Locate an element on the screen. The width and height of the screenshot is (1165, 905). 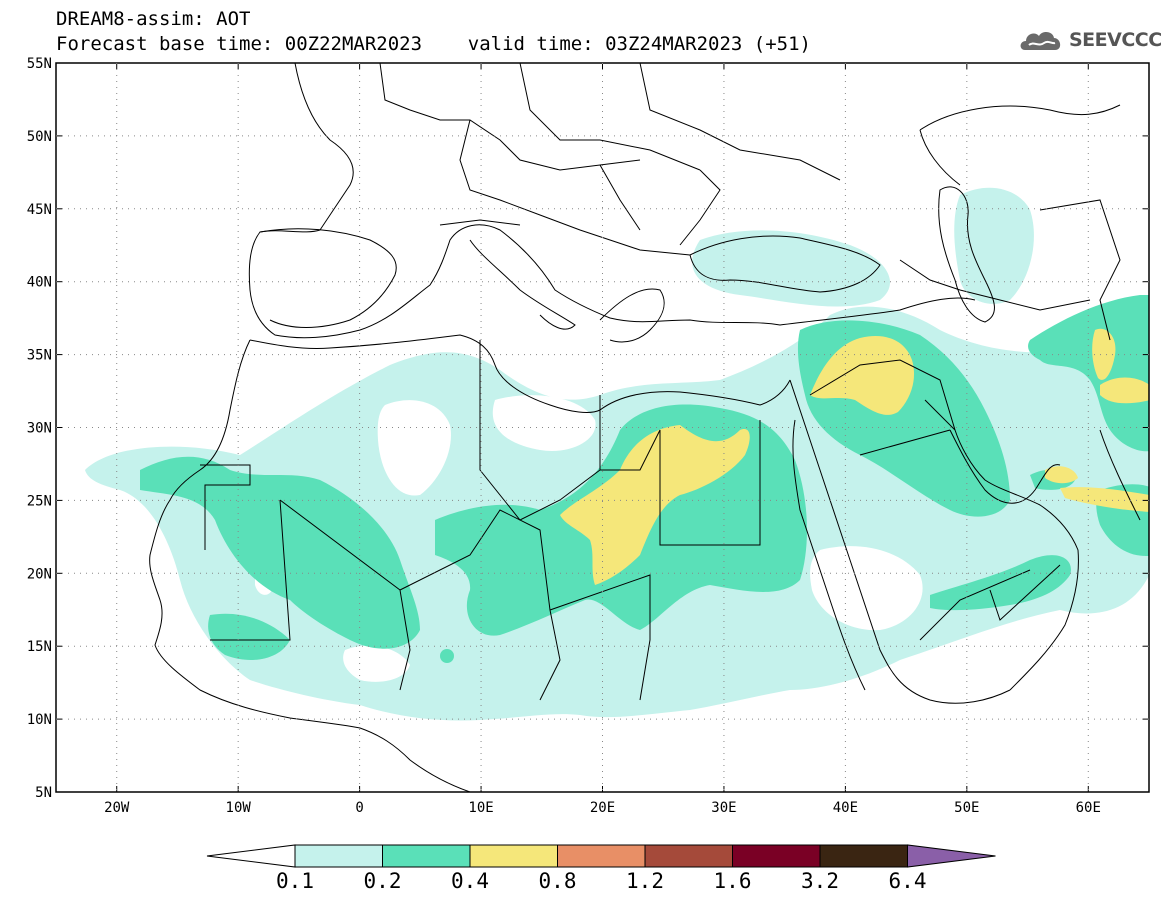
colorbar-label: 1.6 is located at coordinates (733, 881).